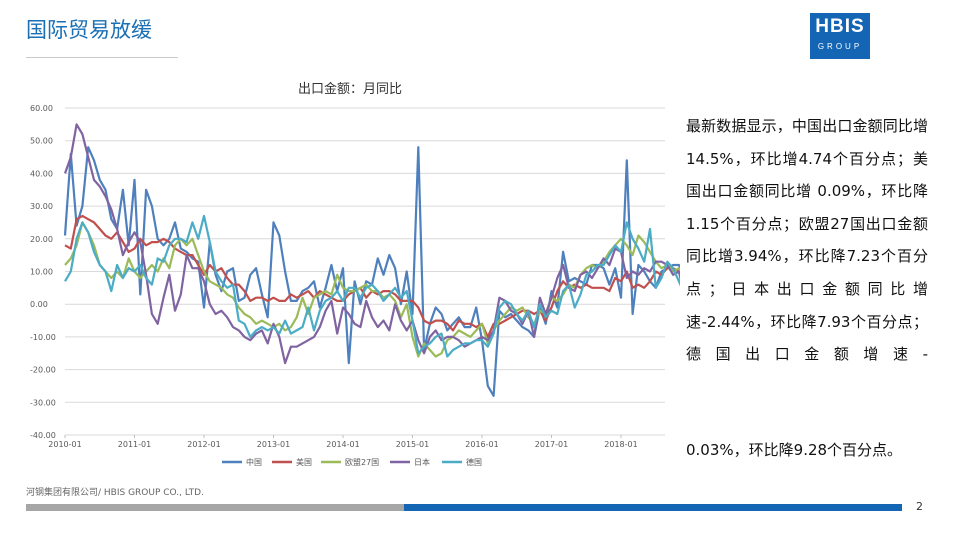 The width and height of the screenshot is (960, 540). Describe the element at coordinates (43, 337) in the screenshot. I see `y-tick-label: -10.00` at that location.